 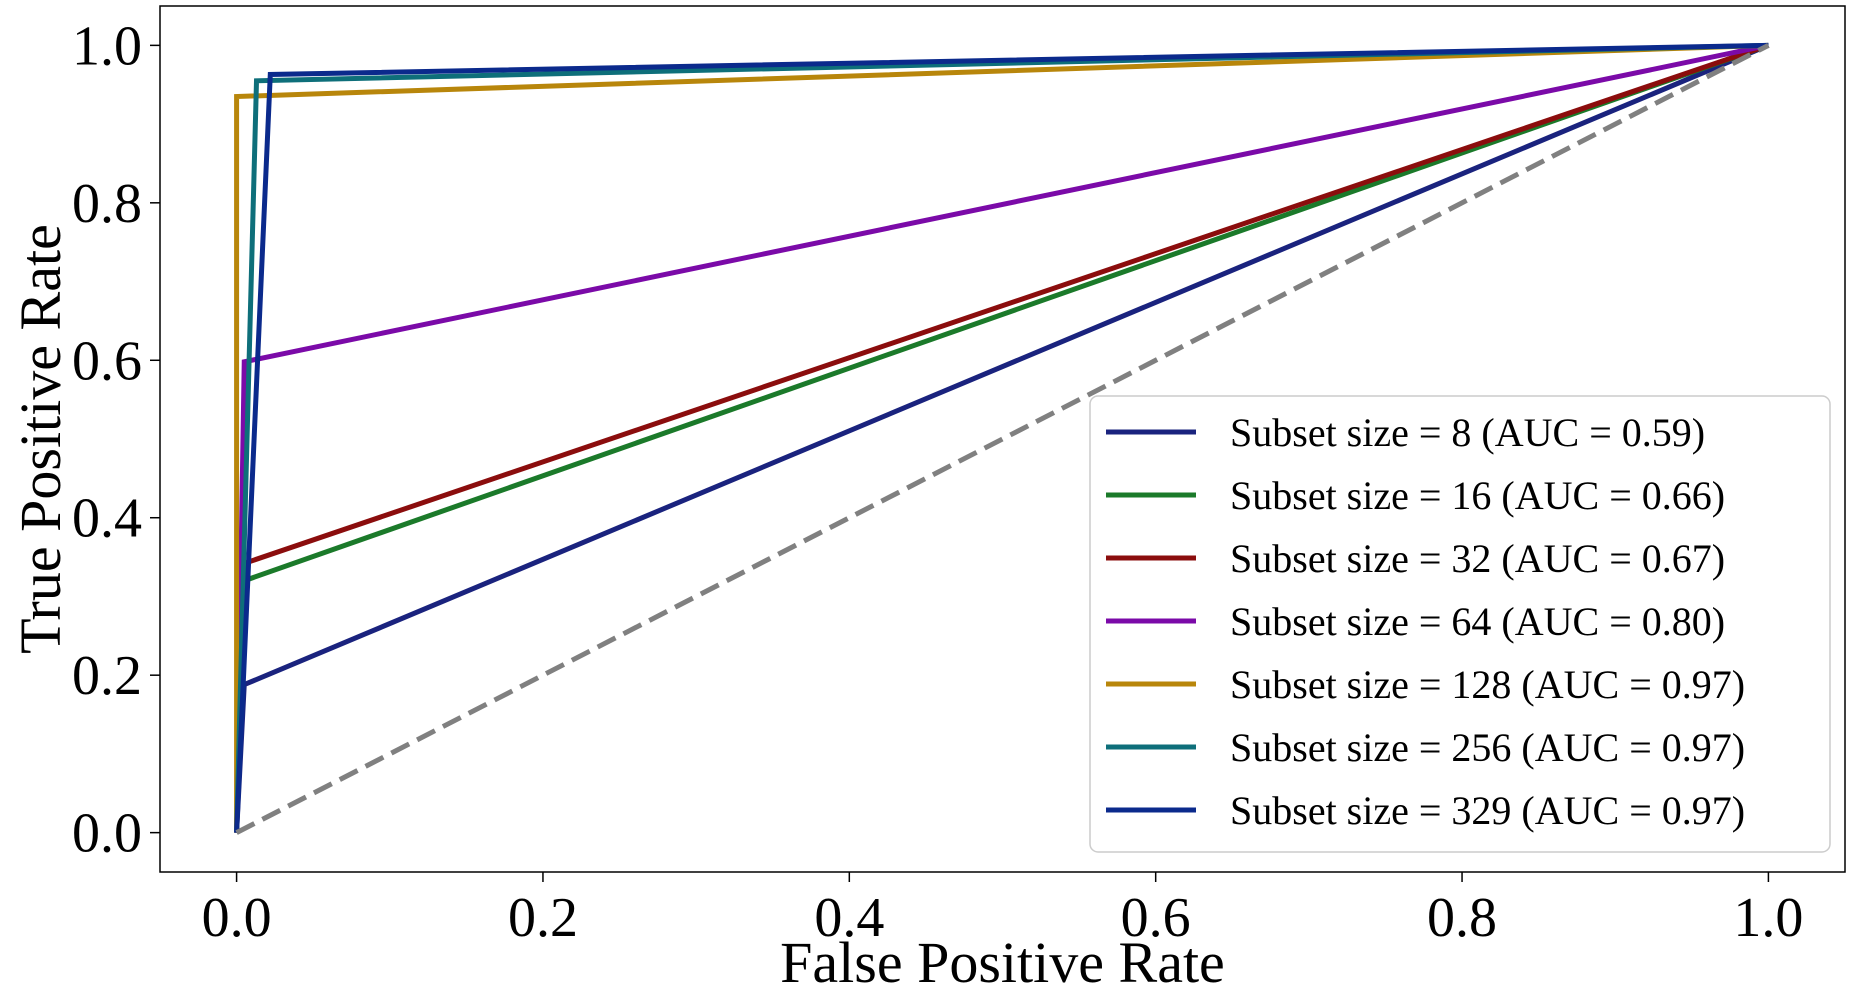 What do you see at coordinates (1487, 684) in the screenshot?
I see `legend-entry-label: Subset size = 128 (AUC = 0.97)` at bounding box center [1487, 684].